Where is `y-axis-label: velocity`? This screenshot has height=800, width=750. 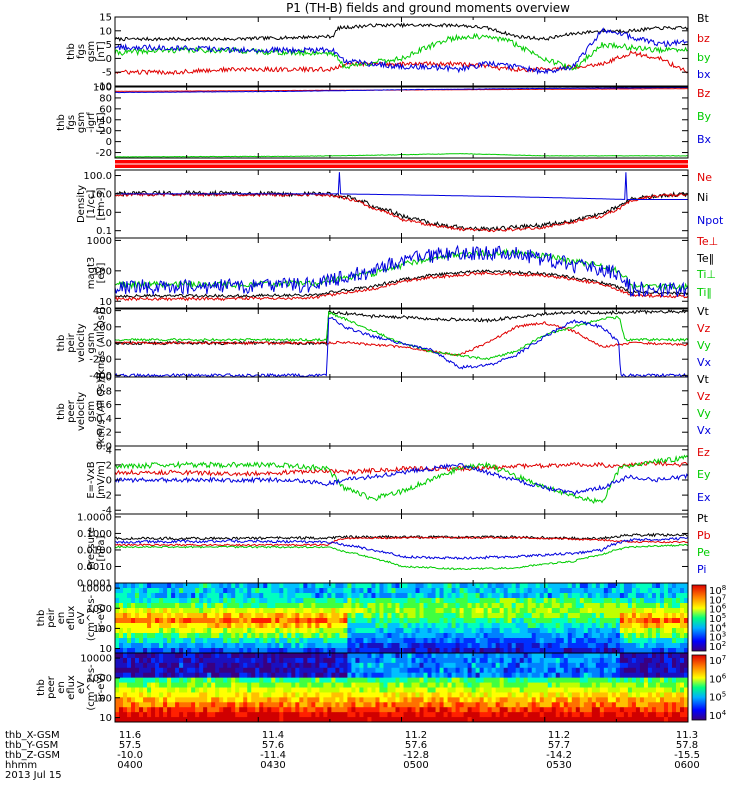 y-axis-label: velocity is located at coordinates (81, 342).